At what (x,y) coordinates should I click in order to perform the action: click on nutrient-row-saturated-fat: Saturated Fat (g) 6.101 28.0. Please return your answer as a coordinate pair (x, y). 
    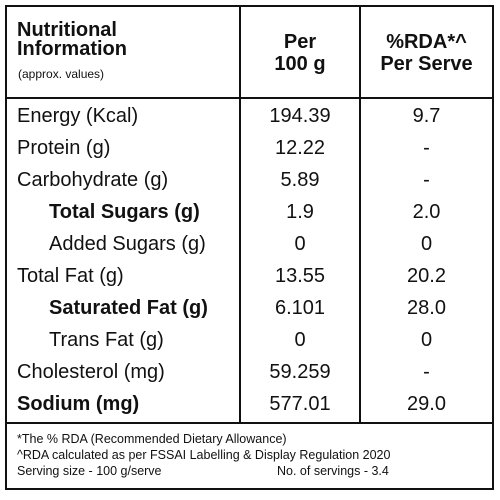
    Looking at the image, I should click on (249, 308).